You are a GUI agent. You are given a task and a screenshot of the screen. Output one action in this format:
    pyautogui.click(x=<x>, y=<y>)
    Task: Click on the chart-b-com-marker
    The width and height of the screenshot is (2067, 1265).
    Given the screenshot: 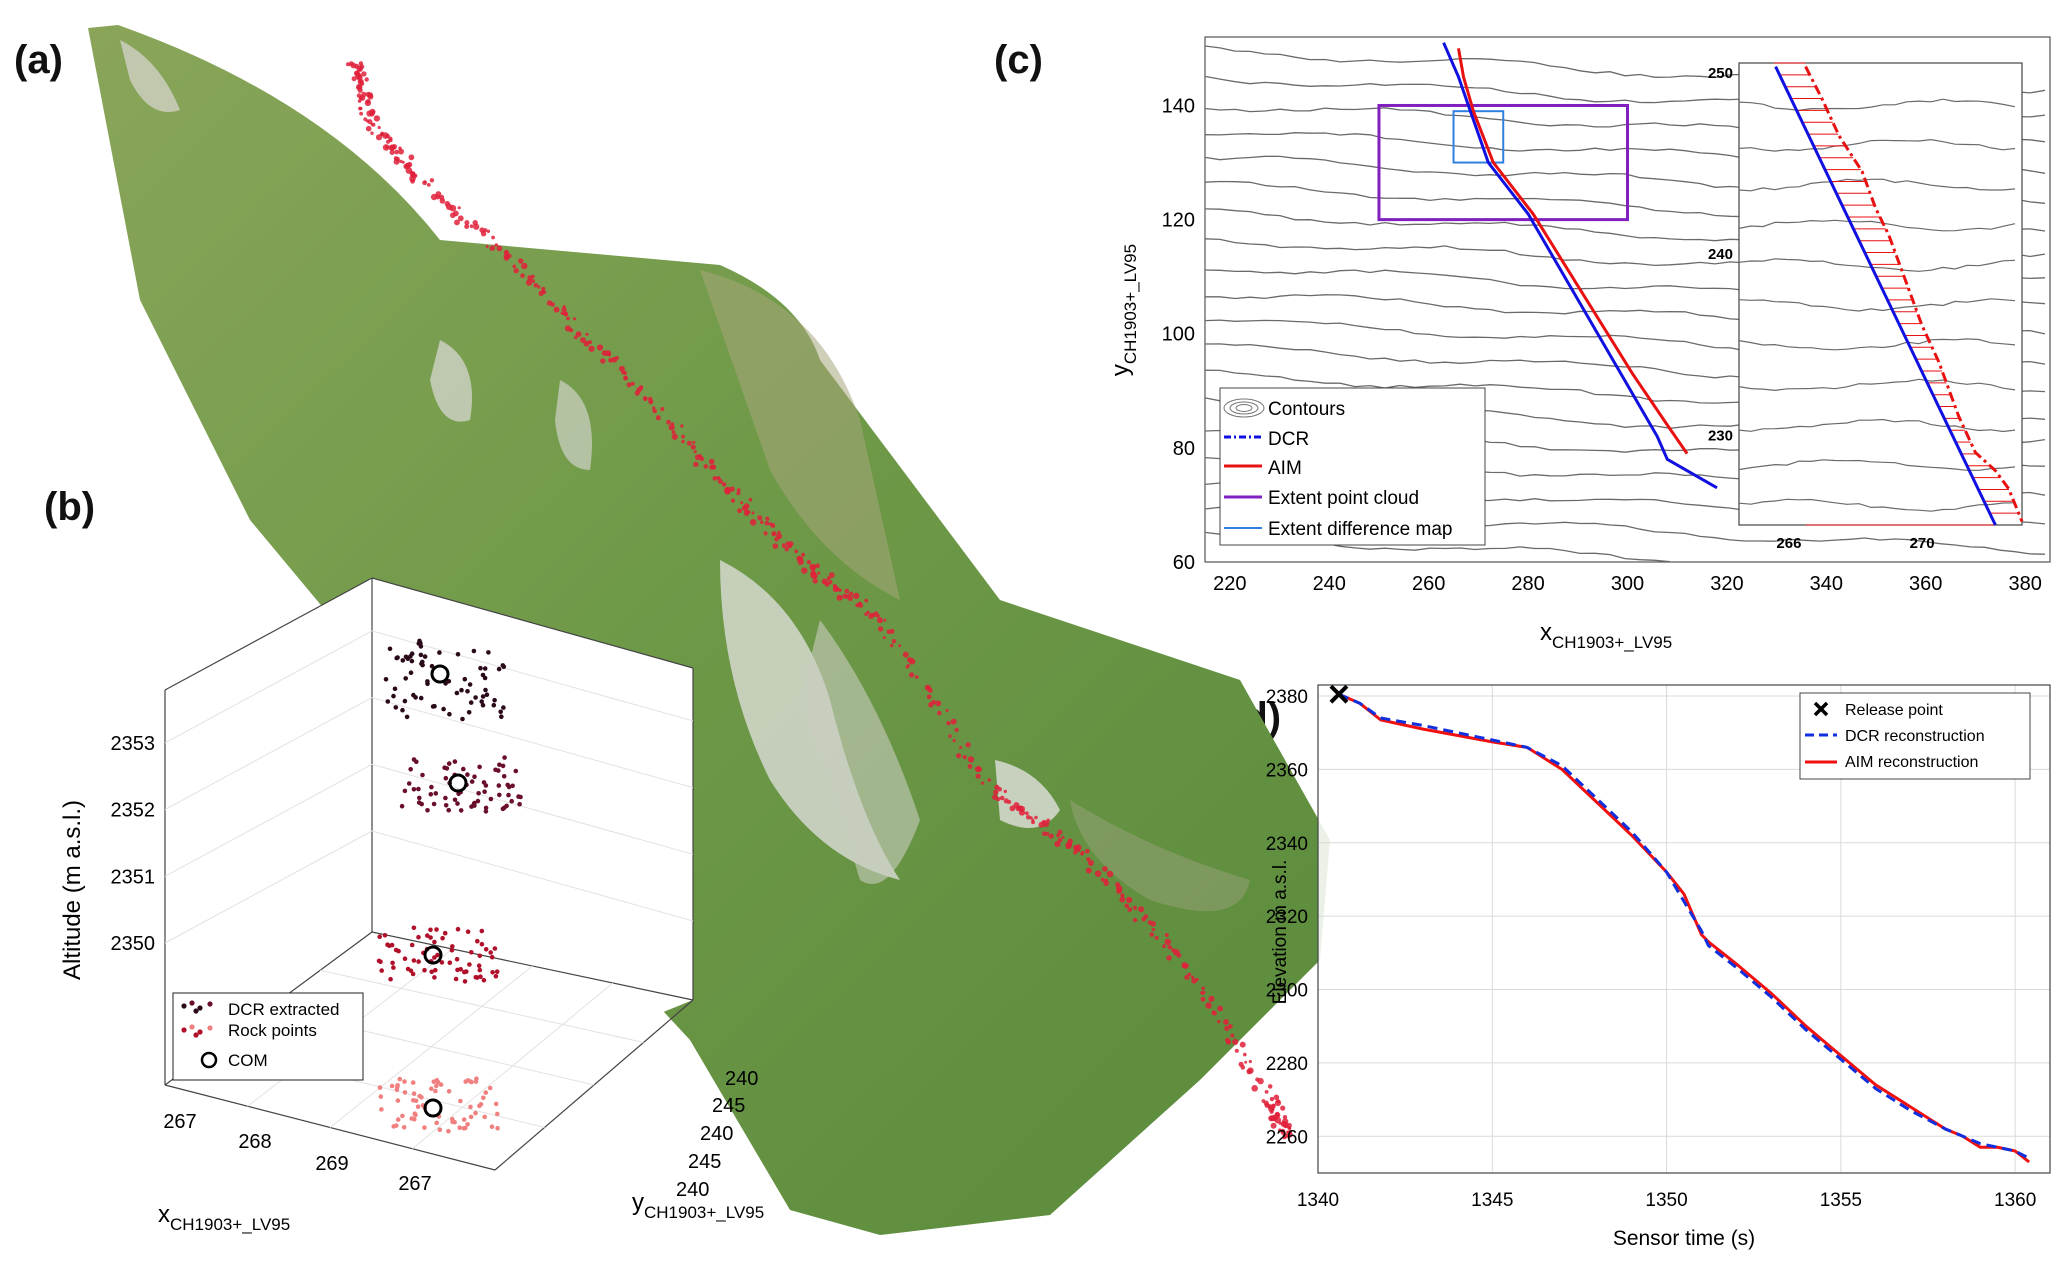 What is the action you would take?
    pyautogui.click(x=433, y=1108)
    